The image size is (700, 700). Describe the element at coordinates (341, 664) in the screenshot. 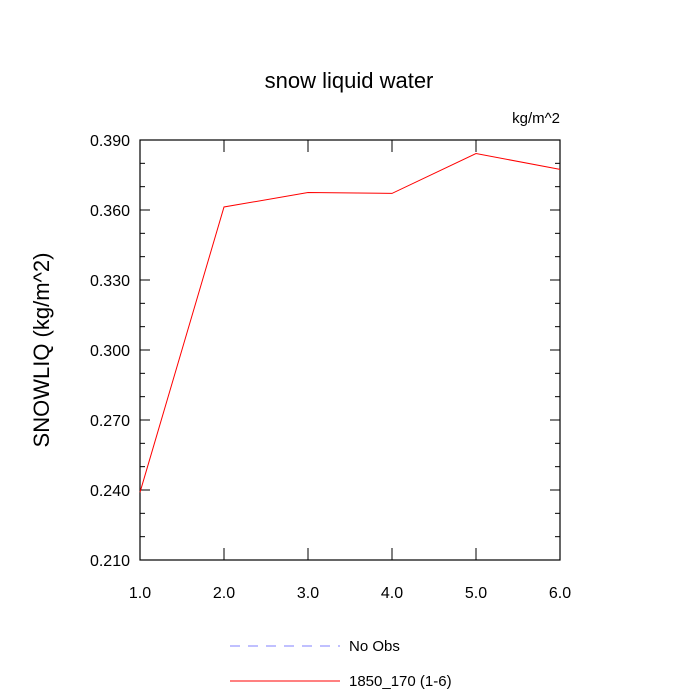

I see `legend: No Obs 1850_170 (1-6)` at that location.